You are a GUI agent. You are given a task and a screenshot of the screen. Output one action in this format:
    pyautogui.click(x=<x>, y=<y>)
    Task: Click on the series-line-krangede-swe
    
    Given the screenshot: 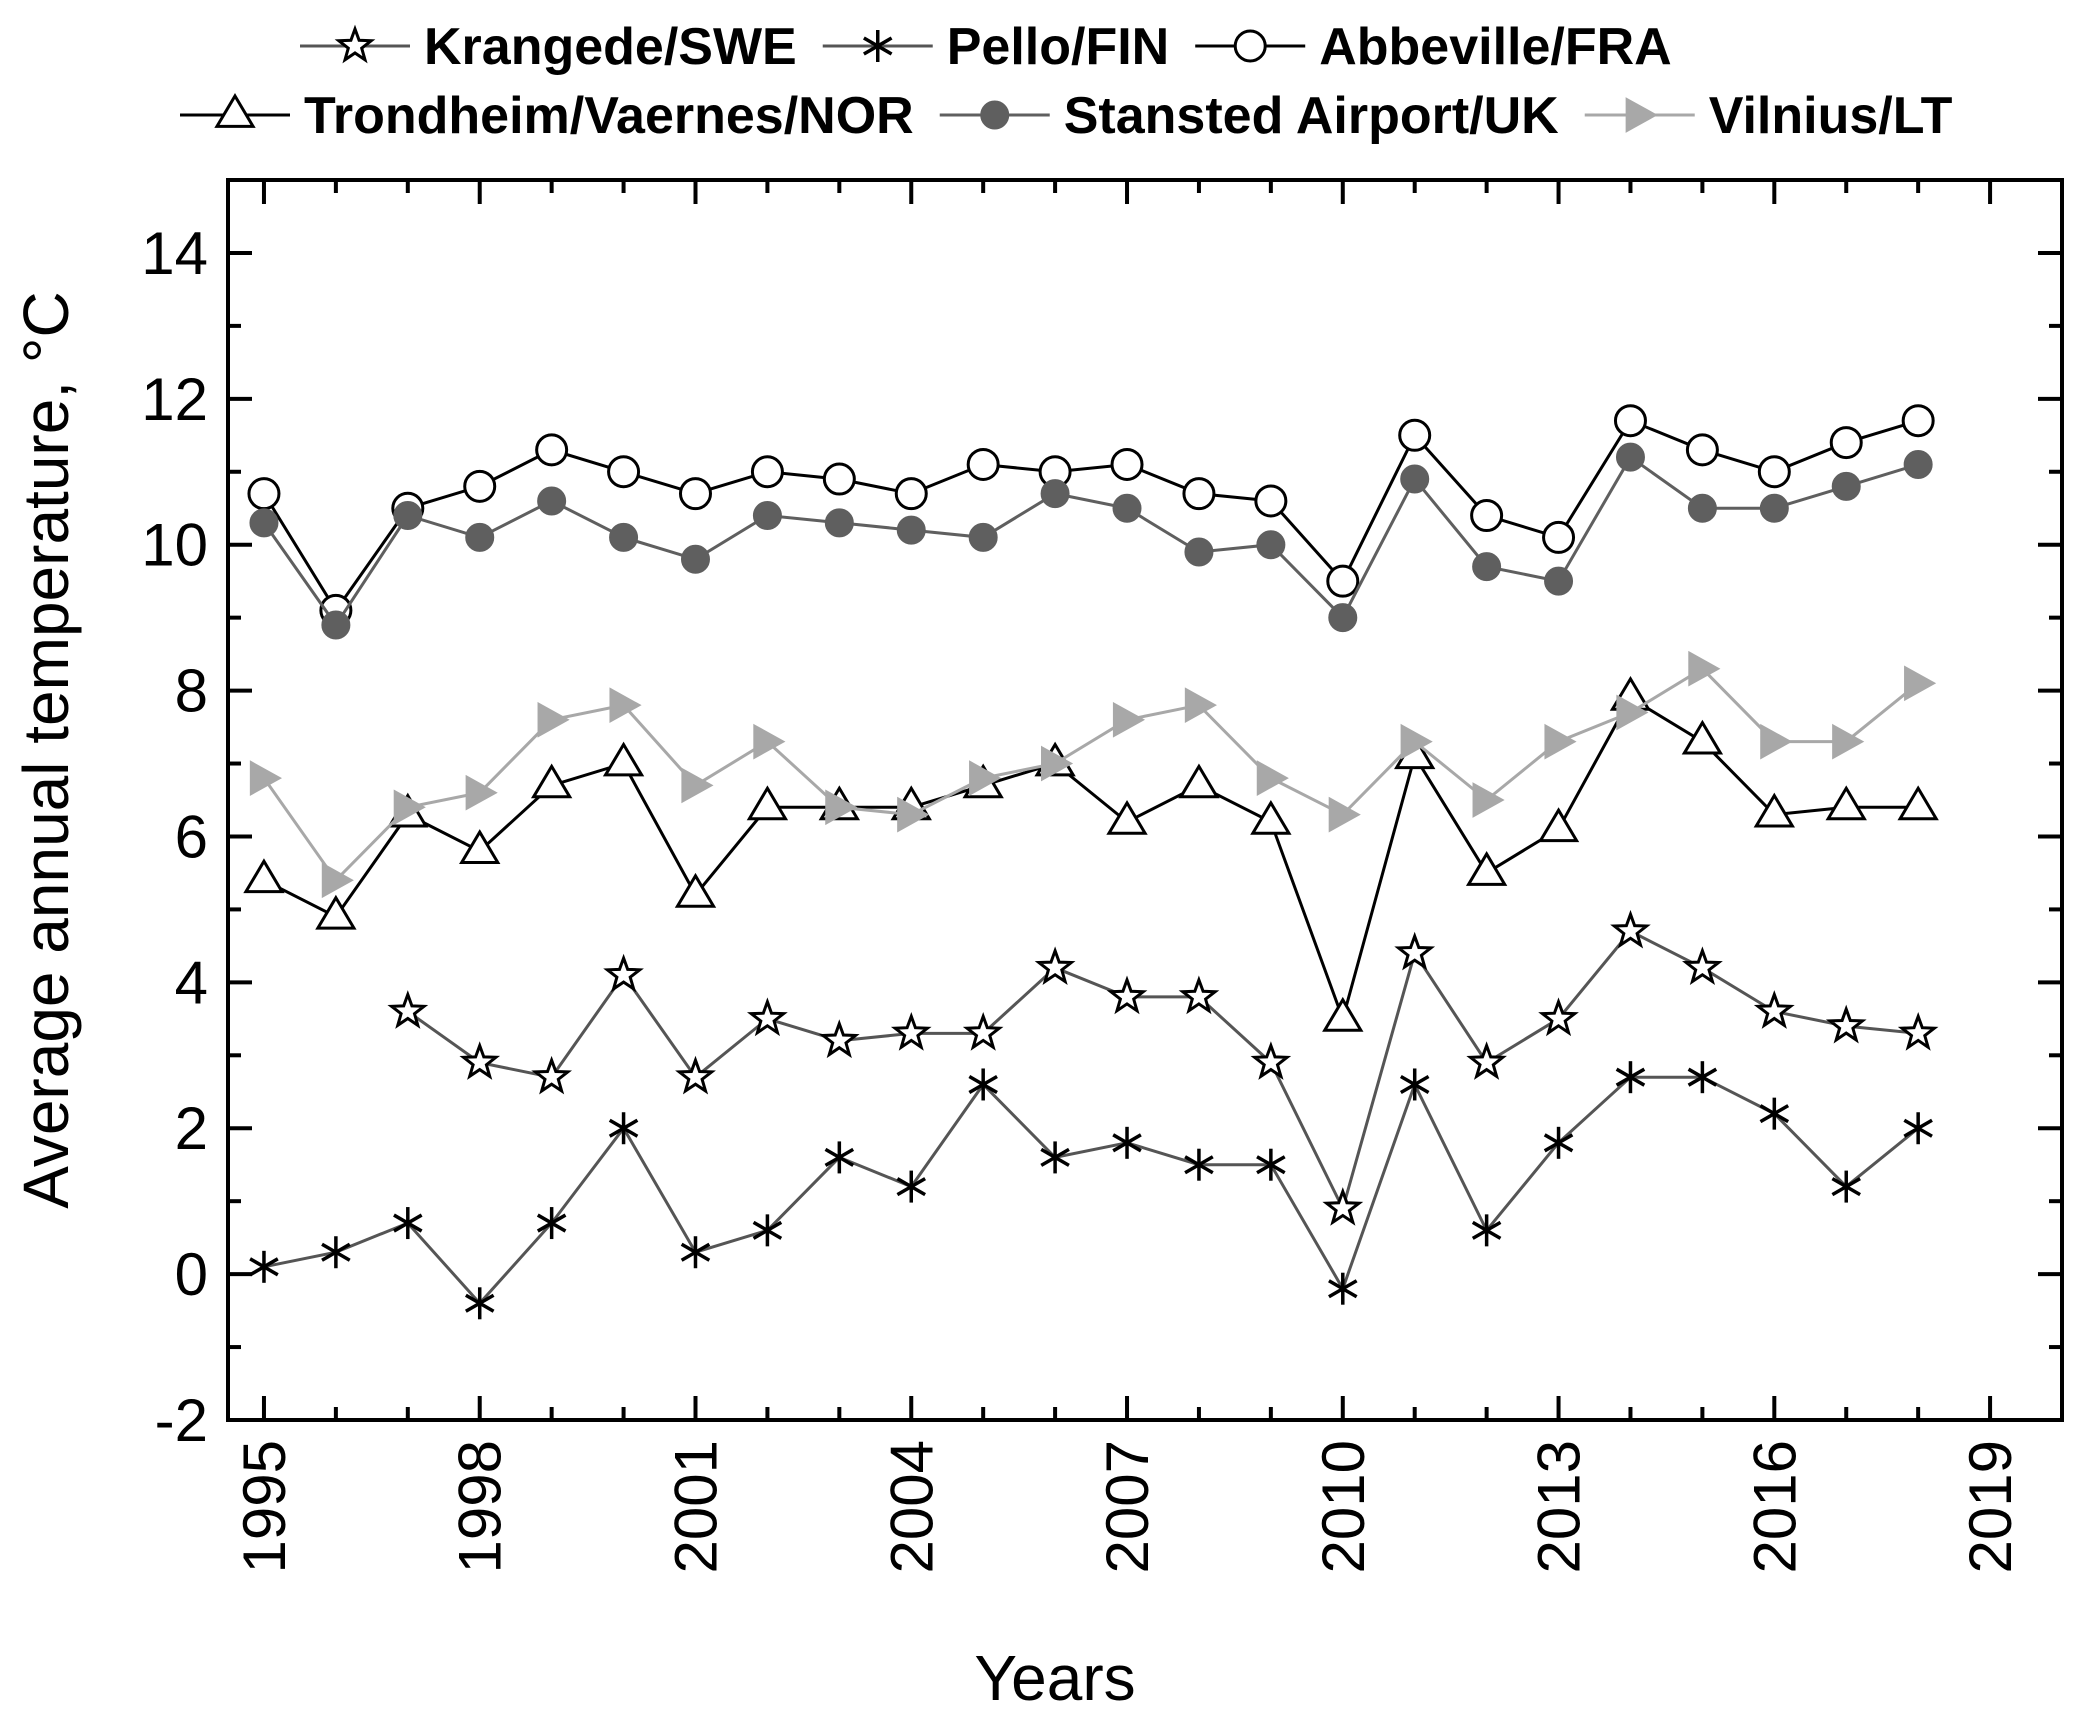 What is the action you would take?
    pyautogui.click(x=1162, y=1071)
    